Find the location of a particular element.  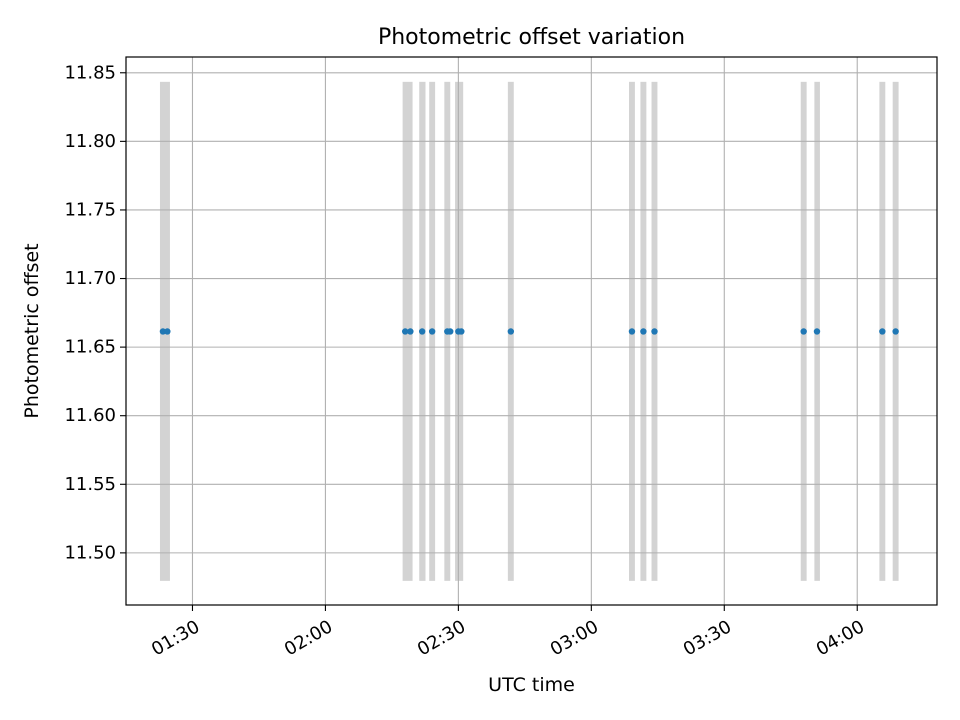

chart-title: Photometric offset variation is located at coordinates (531, 37).